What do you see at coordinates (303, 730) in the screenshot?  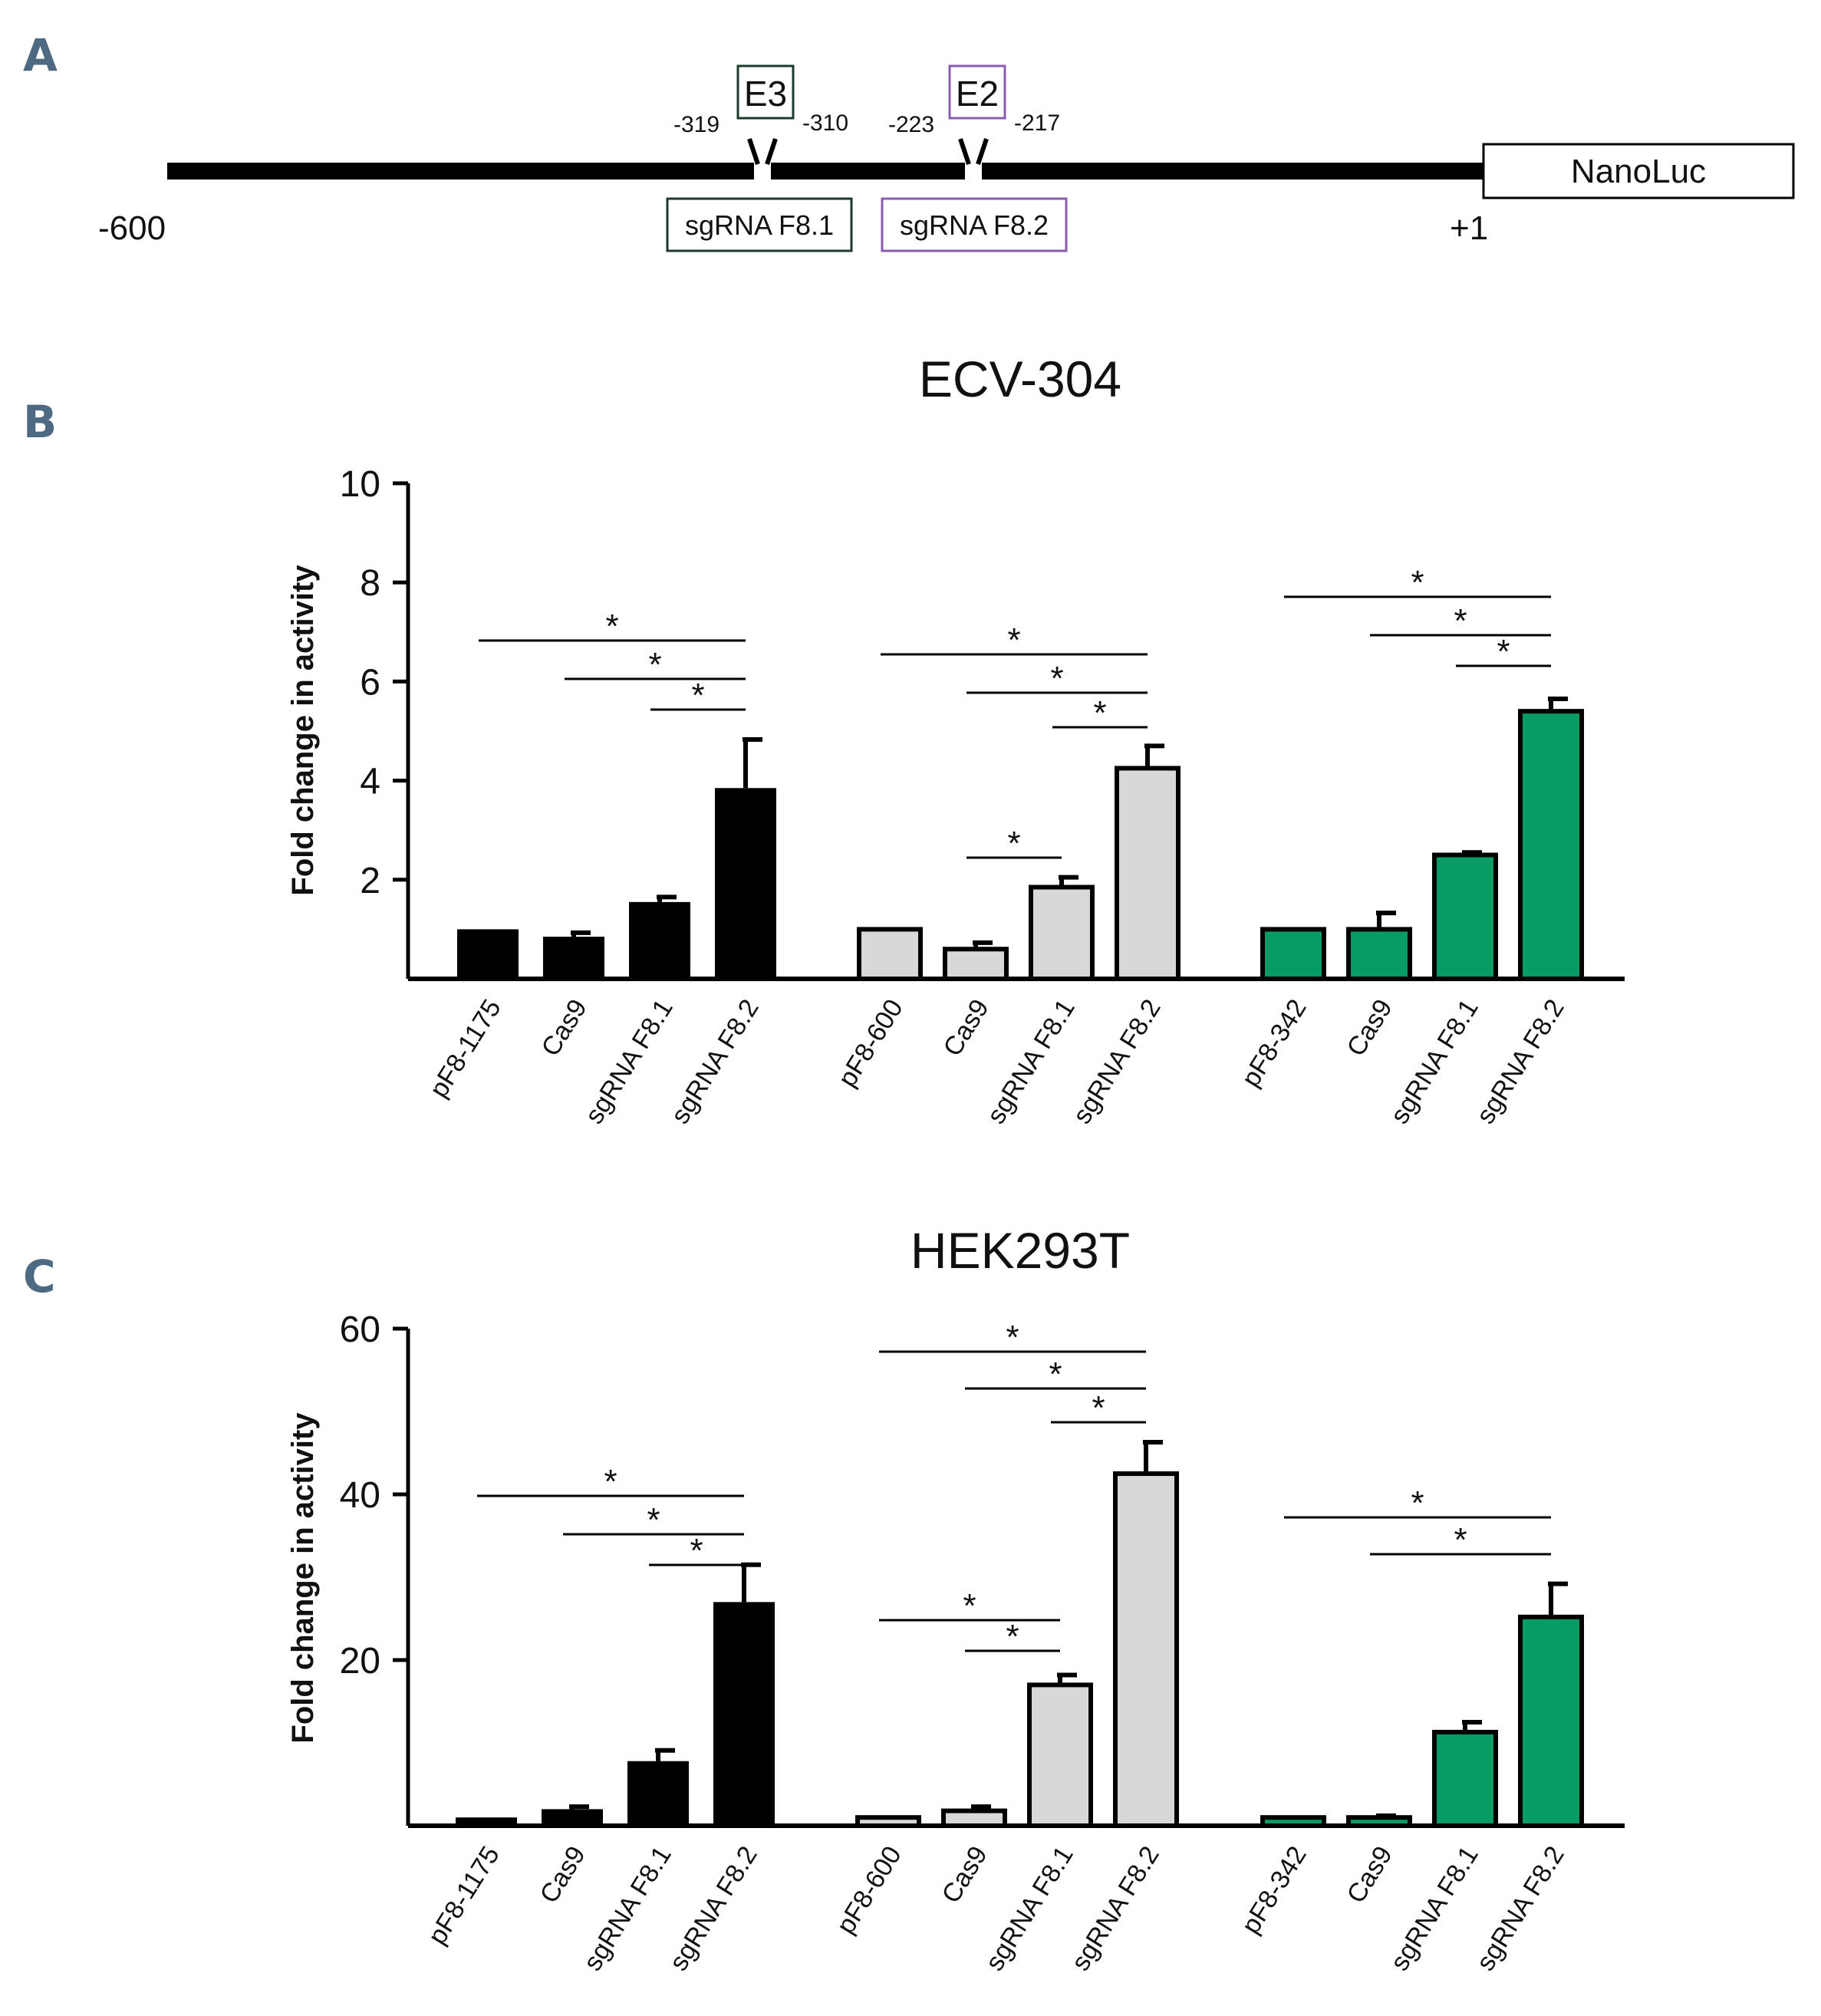 I see `y-axis-label: Fold change in activity` at bounding box center [303, 730].